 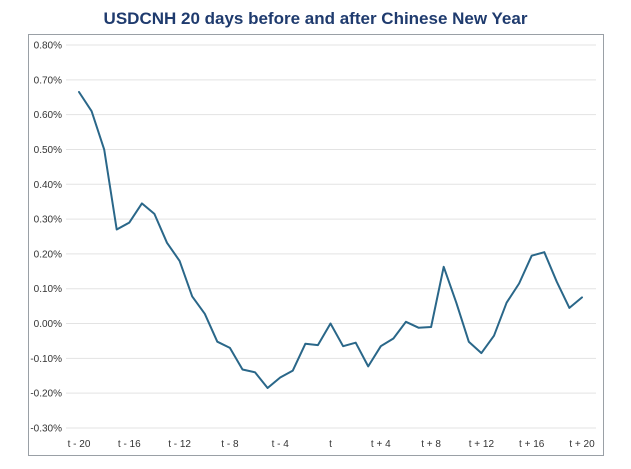 I want to click on y-tick-label: 0.50%, so click(x=48, y=150).